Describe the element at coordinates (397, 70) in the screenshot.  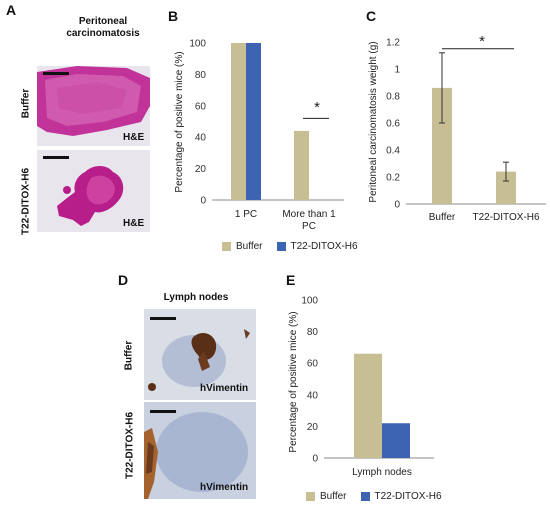
I see `chart-c-y-tick-label: 1` at that location.